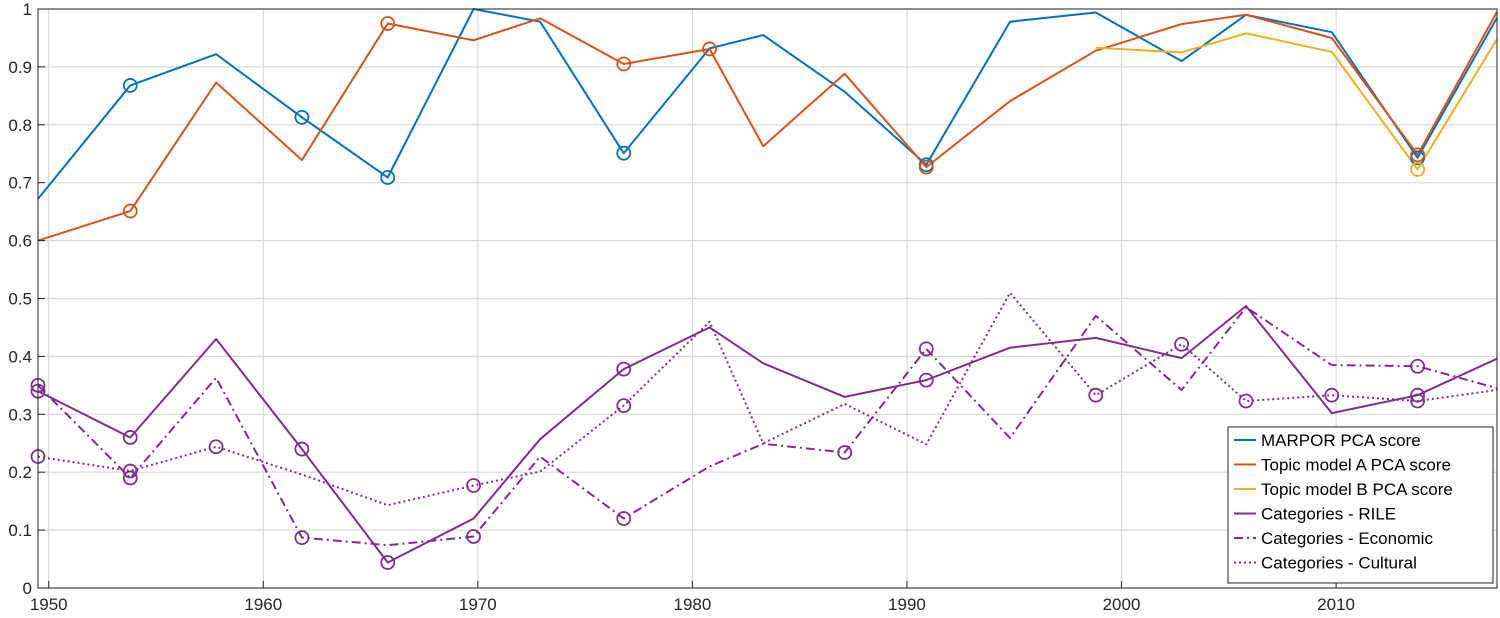 This screenshot has width=1500, height=618. Describe the element at coordinates (1347, 538) in the screenshot. I see `legend-label: Categories - Economic` at that location.